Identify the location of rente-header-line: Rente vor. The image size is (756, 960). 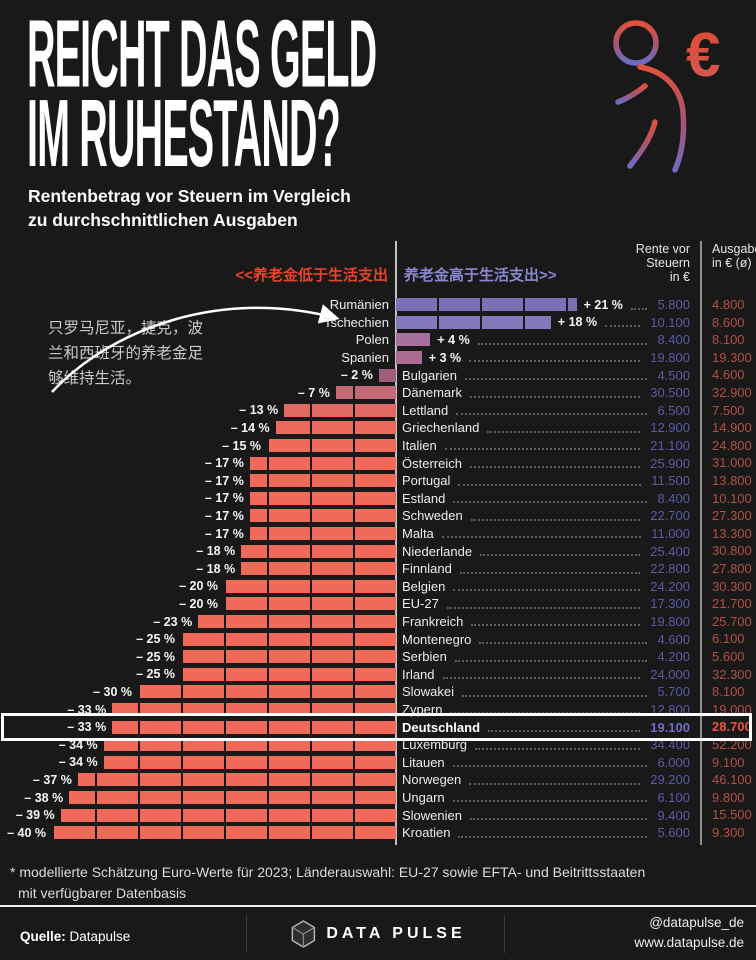
(662, 249).